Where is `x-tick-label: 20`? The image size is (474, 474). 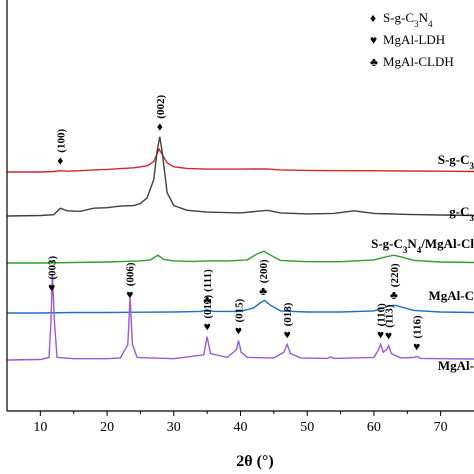 x-tick-label: 20 is located at coordinates (107, 427).